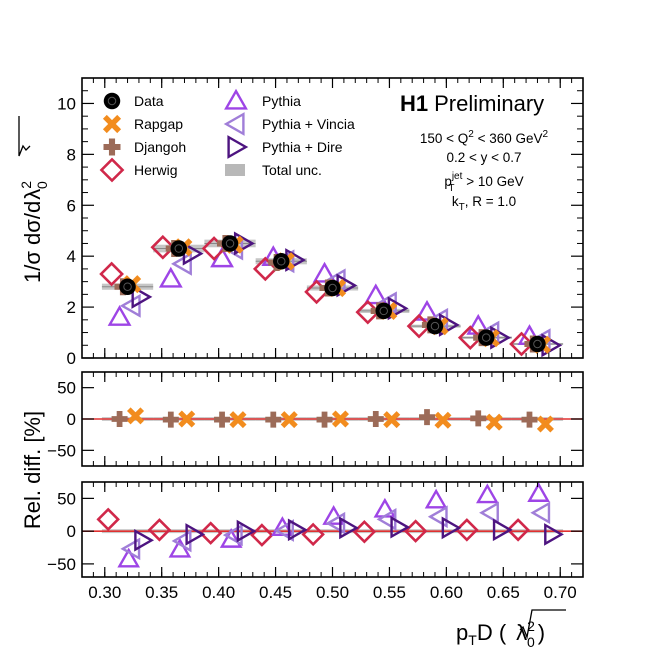  What do you see at coordinates (281, 101) in the screenshot?
I see `legend-label-pythia: Pythia` at bounding box center [281, 101].